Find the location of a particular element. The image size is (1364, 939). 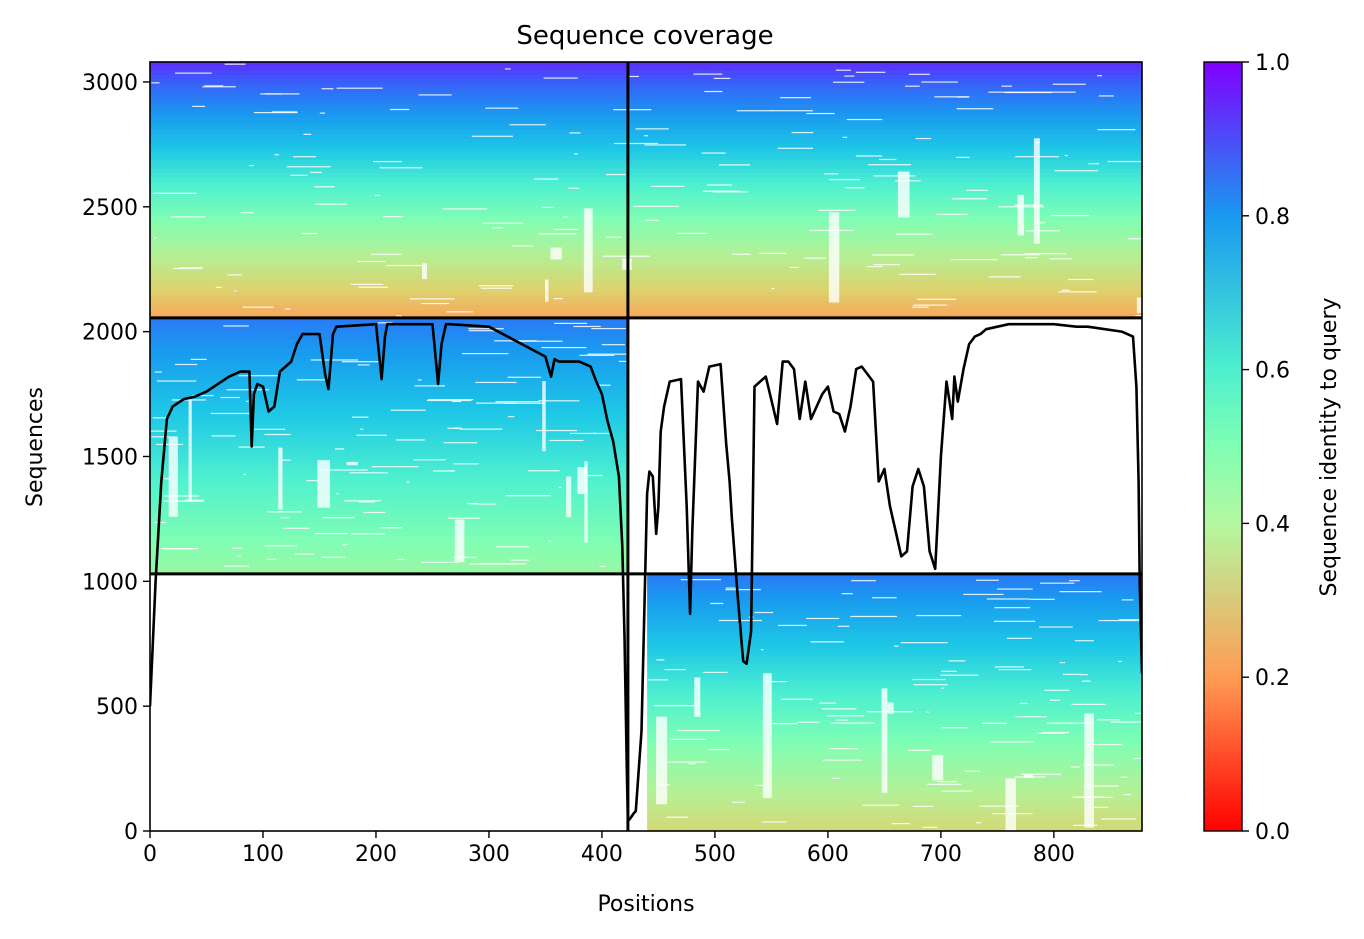

y-tick-label: 3000 is located at coordinates (110, 83).